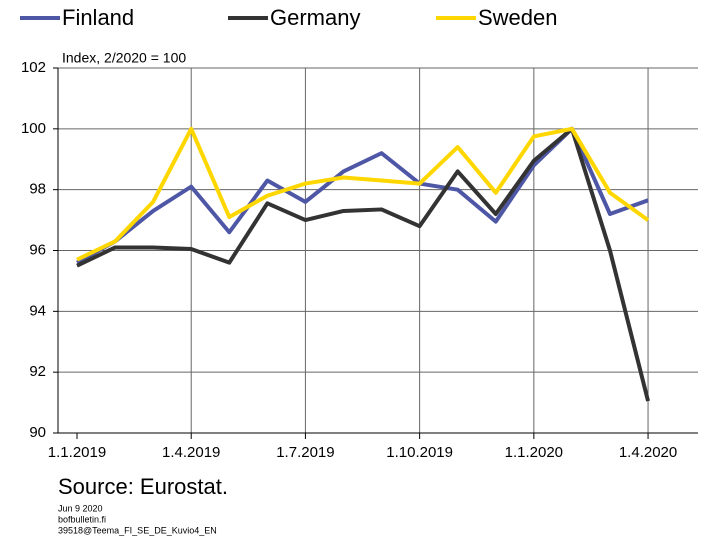 Image resolution: width=701 pixels, height=544 pixels. What do you see at coordinates (419, 452) in the screenshot?
I see `x-tick-label: 1.10.2019` at bounding box center [419, 452].